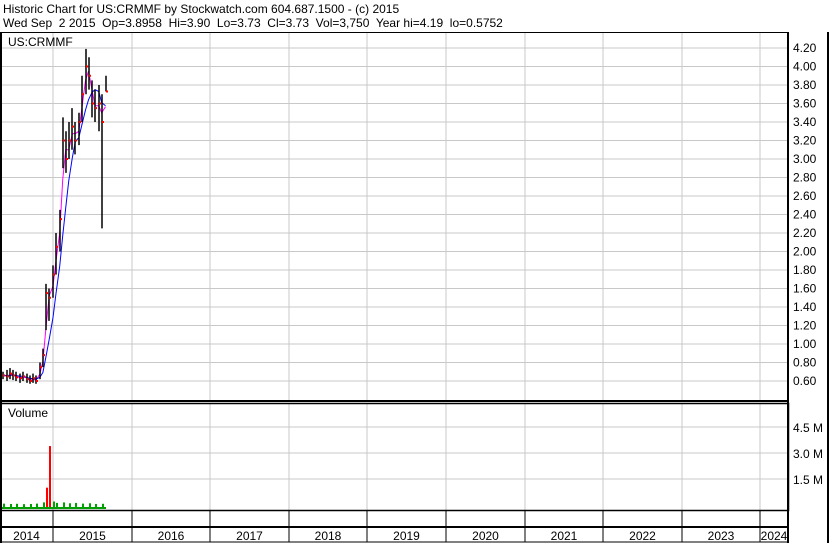  I want to click on price-tick-label: 1.00, so click(805, 344).